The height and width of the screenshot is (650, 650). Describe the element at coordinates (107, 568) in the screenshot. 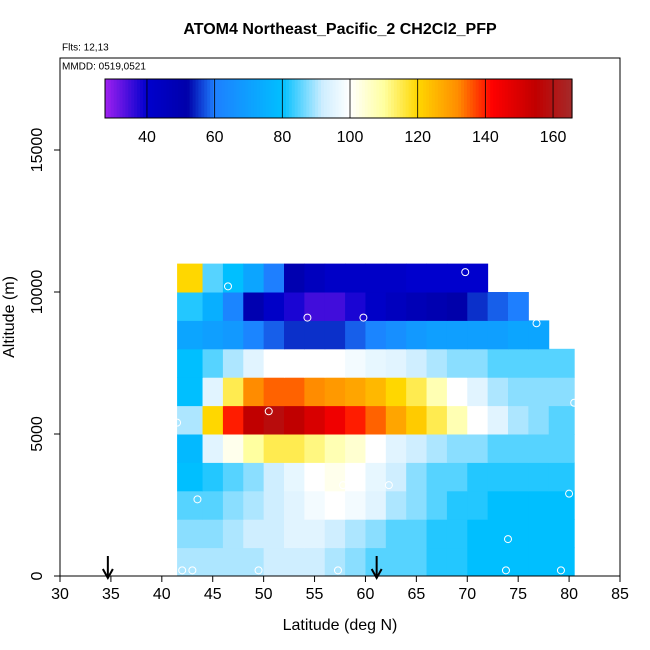

I see `location-arrow` at that location.